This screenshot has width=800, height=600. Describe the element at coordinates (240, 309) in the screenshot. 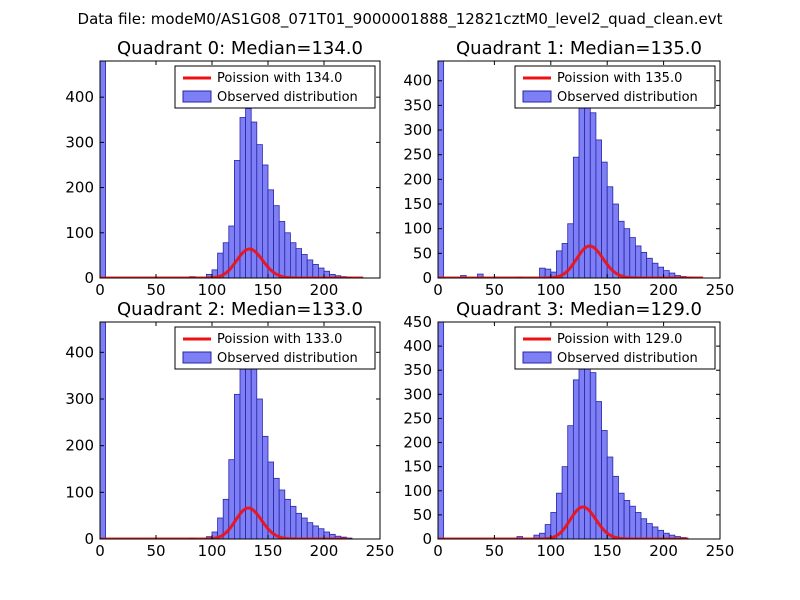

I see `panel-title: Quadrant 2: Median=133.0` at that location.